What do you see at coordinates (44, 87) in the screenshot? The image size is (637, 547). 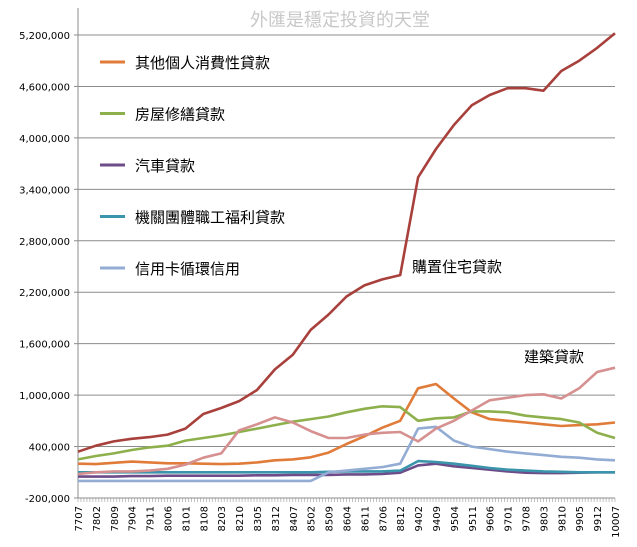 I see `y-tick-label: 4,600,000` at bounding box center [44, 87].